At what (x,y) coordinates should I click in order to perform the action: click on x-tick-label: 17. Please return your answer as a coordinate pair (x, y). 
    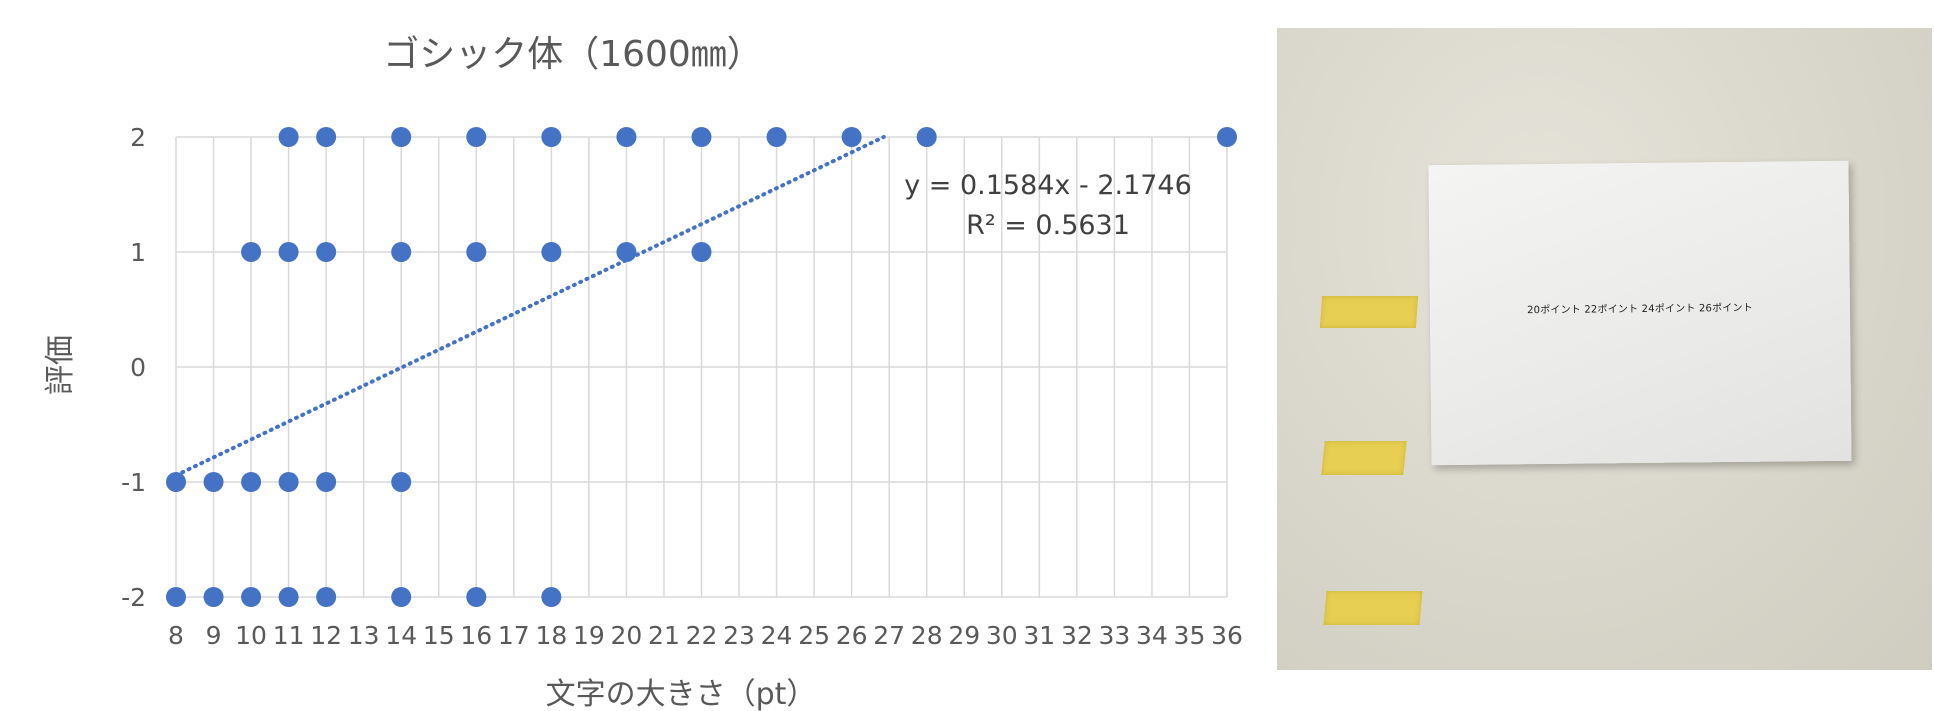
    Looking at the image, I should click on (514, 635).